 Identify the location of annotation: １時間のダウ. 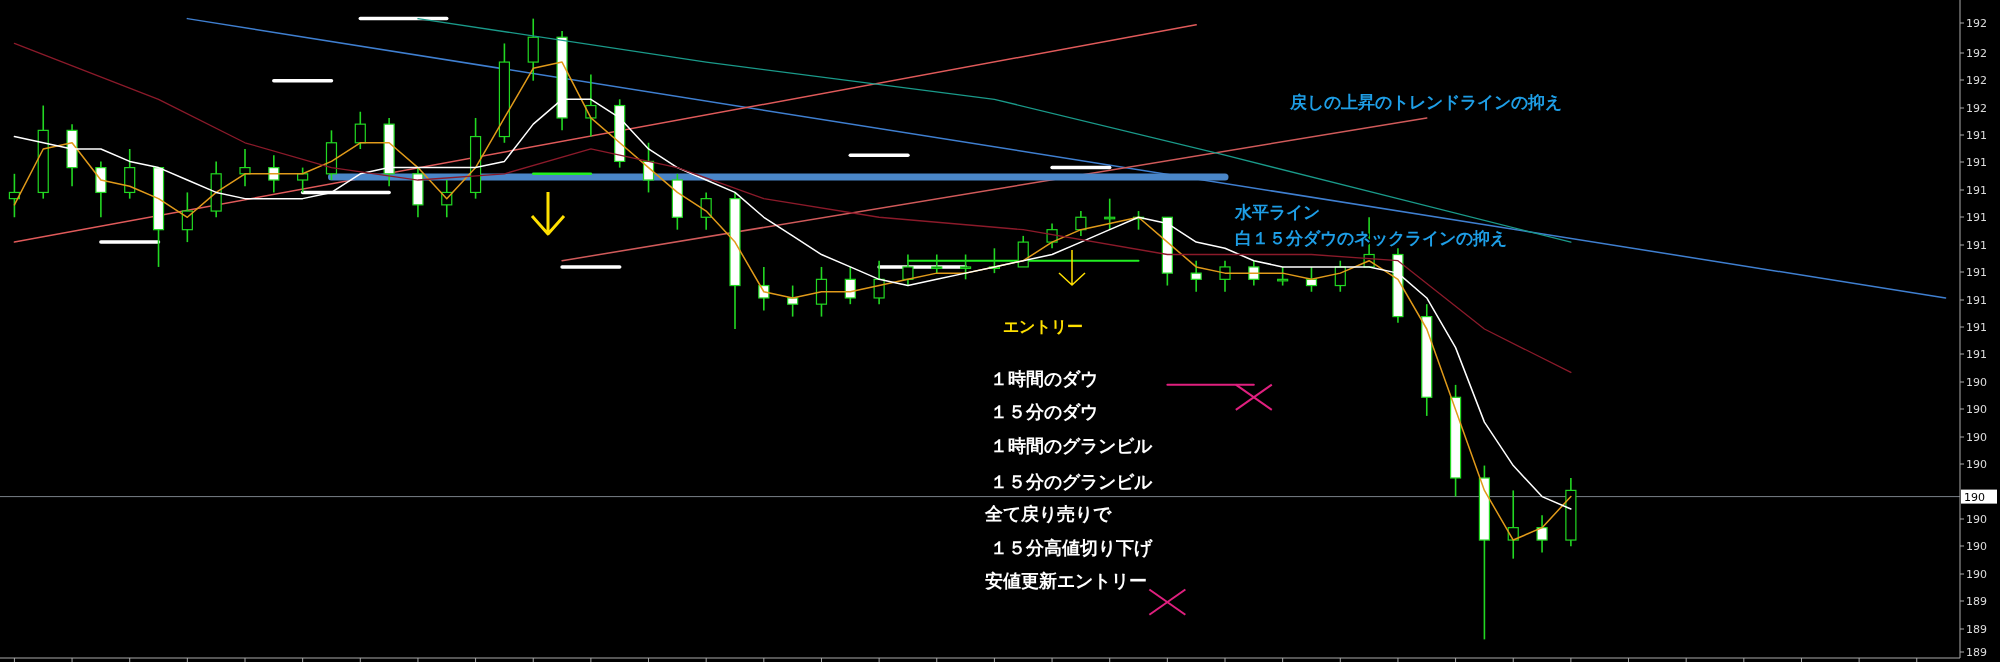
(1044, 378).